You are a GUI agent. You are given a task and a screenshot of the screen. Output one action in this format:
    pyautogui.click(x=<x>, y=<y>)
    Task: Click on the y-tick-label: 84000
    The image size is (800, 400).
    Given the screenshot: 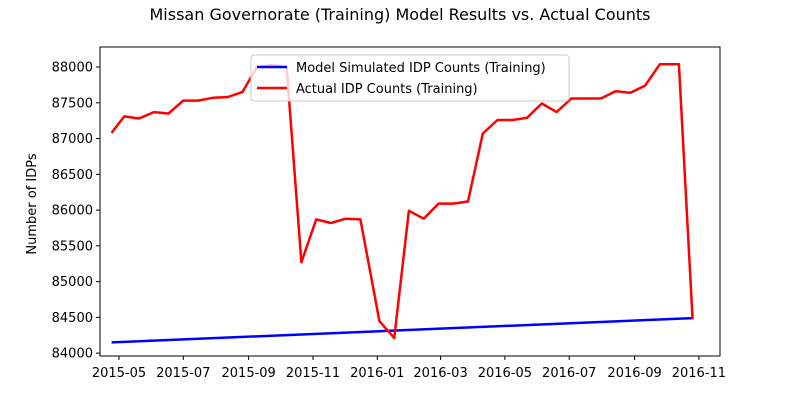 What is the action you would take?
    pyautogui.click(x=72, y=354)
    